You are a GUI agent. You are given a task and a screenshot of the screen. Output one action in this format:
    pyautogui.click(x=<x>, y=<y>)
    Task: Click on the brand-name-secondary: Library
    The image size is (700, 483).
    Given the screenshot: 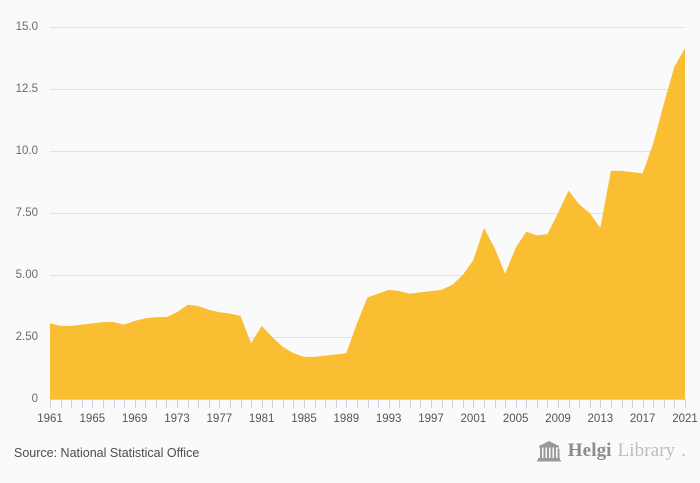 What is the action you would take?
    pyautogui.click(x=646, y=450)
    